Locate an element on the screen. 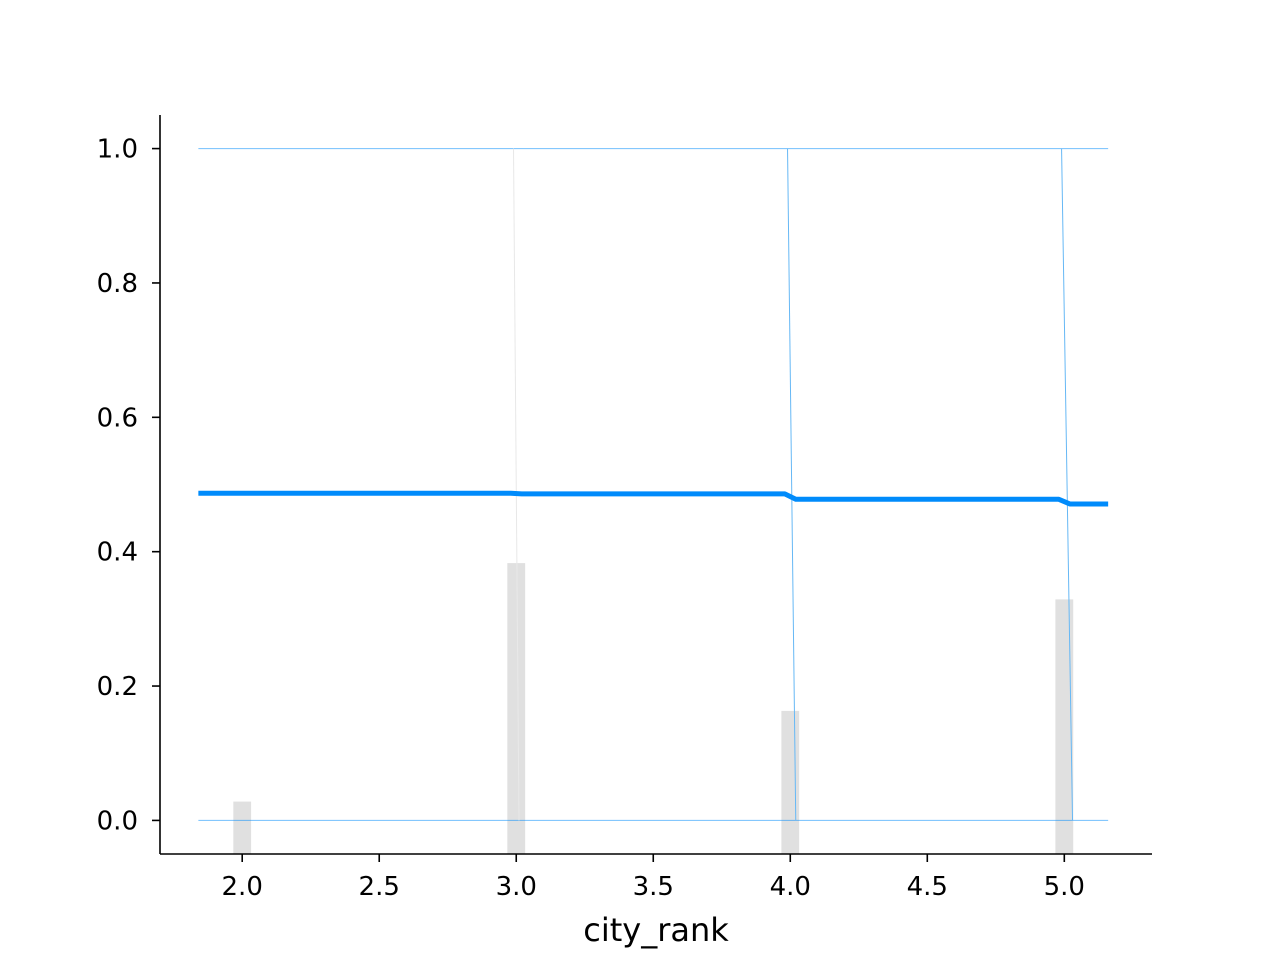 The image size is (1280, 960). x-tick-label: 4.0 is located at coordinates (790, 887).